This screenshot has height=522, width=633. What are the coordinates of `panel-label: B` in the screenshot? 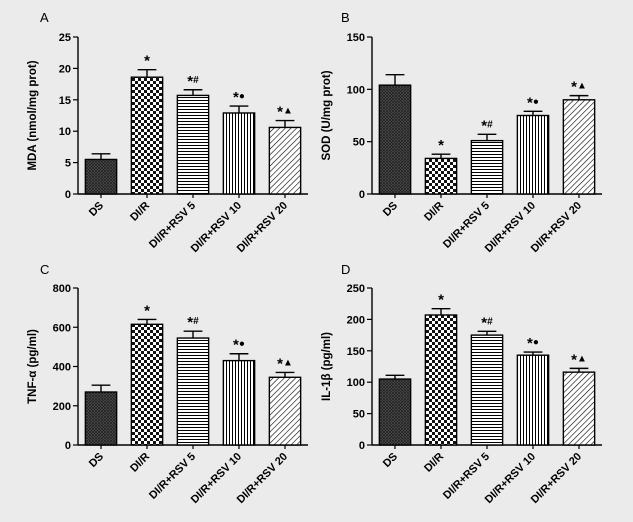 It's located at (345, 17).